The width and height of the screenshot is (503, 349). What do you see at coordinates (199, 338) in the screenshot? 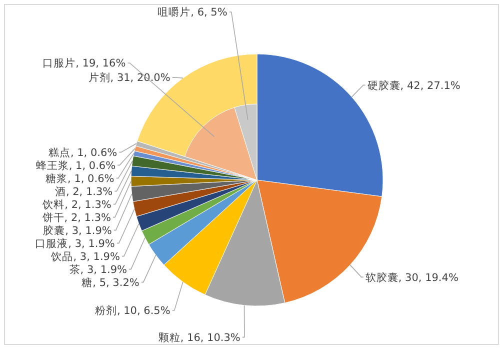
I see `slice-label: 颗粒, 16, 10.3%` at bounding box center [199, 338].